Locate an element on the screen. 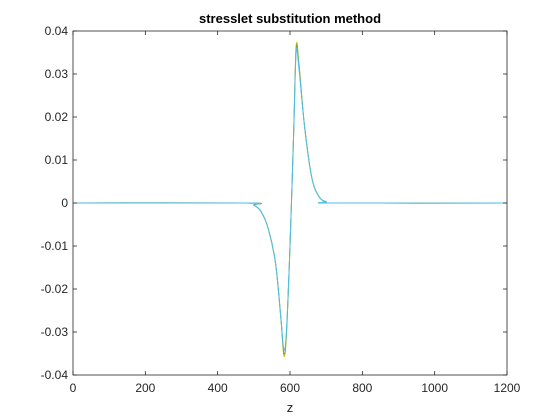 The image size is (560, 420). x-axis-label: z is located at coordinates (290, 407).